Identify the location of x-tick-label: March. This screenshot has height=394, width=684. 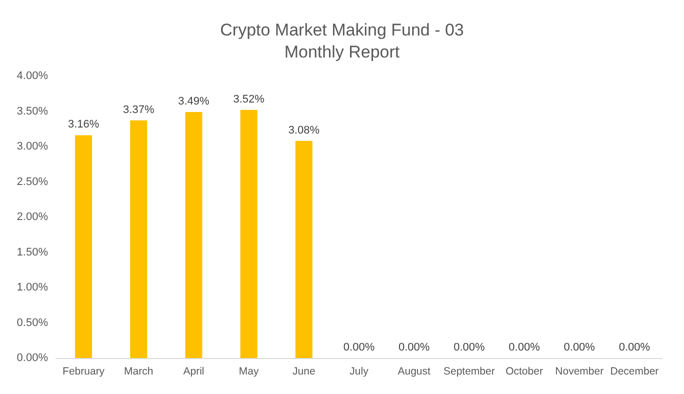
(139, 372).